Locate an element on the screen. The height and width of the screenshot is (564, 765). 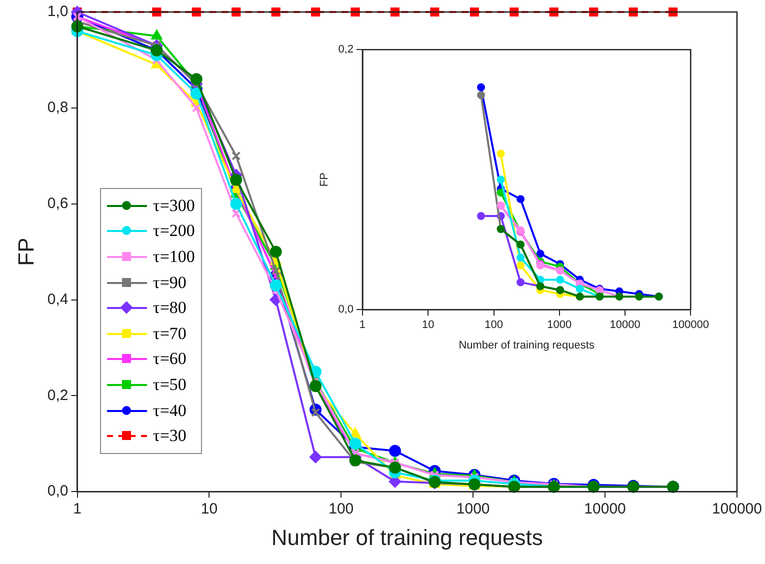
legend-label: τ=300 is located at coordinates (174, 206).